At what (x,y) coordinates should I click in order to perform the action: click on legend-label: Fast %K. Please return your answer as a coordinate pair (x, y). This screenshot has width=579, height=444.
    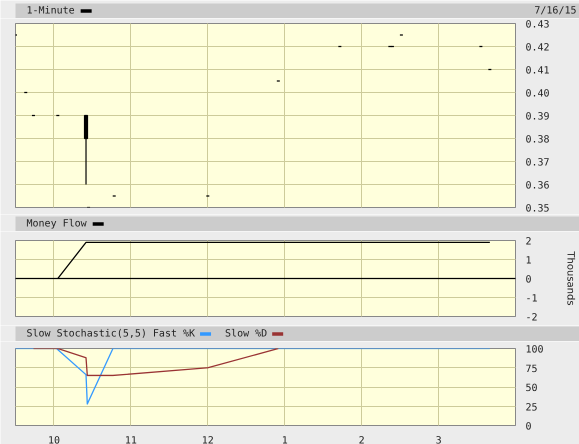
    Looking at the image, I should click on (174, 334).